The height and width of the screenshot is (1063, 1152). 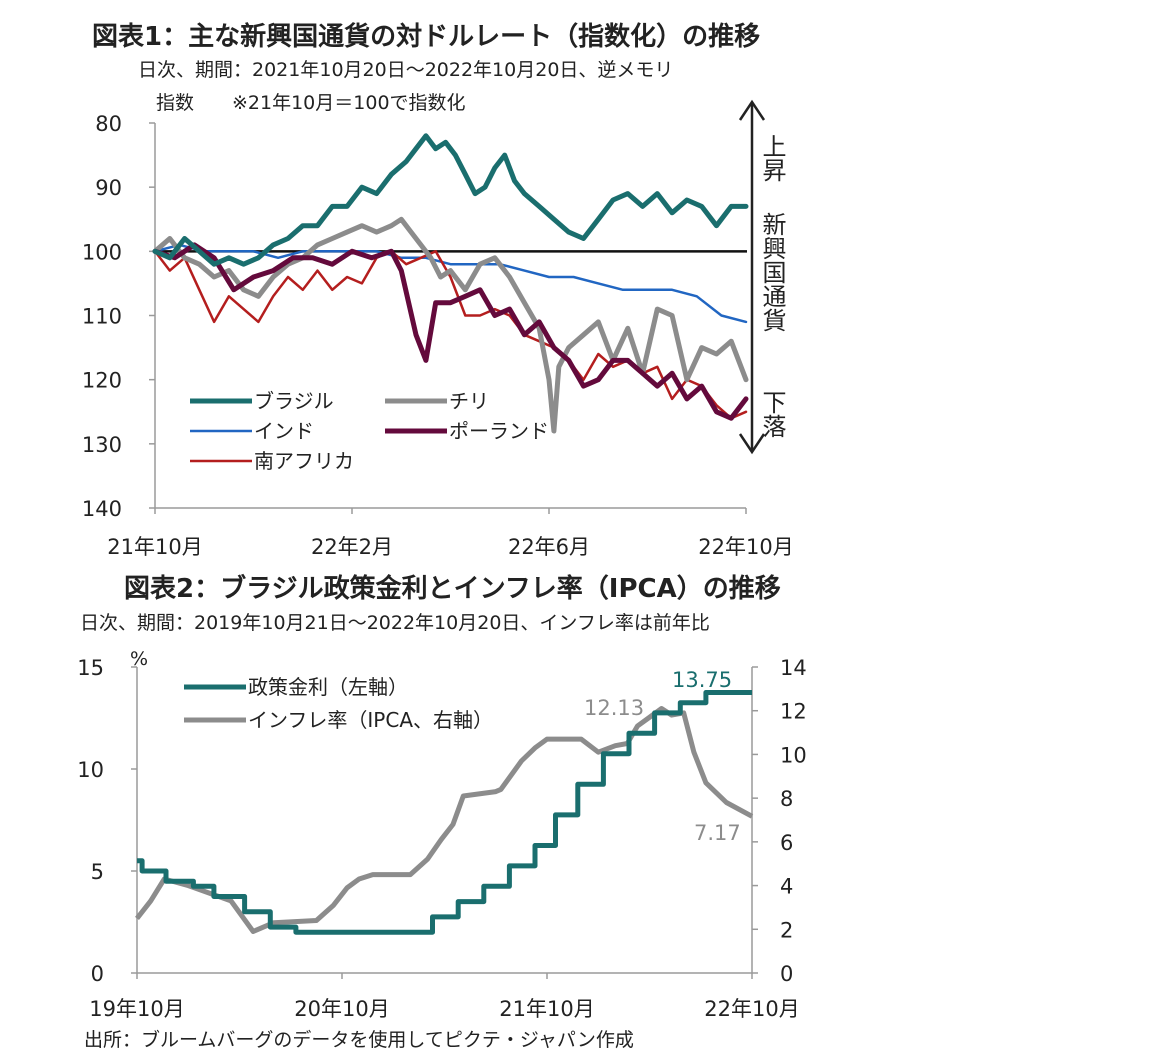 I want to click on chart2-legend-label-1: 政策金利（左軸）, so click(x=328, y=687).